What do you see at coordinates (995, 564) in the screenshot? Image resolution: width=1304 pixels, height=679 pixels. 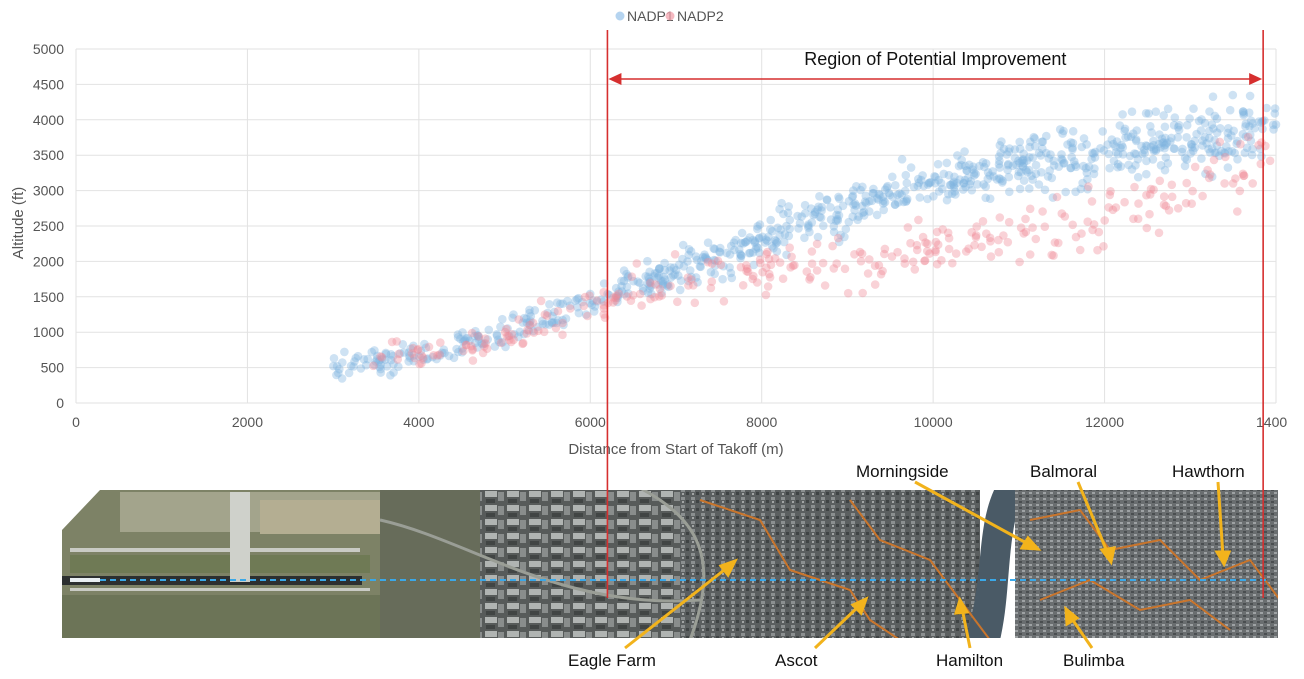 I see `map-river` at bounding box center [995, 564].